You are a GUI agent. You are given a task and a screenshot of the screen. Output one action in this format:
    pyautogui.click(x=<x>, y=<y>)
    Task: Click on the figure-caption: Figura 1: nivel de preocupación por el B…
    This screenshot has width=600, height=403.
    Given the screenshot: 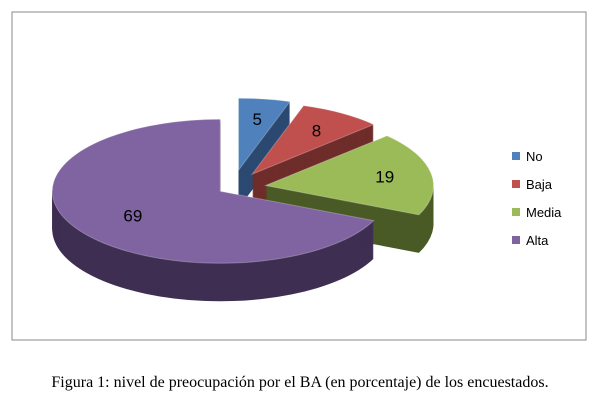 What is the action you would take?
    pyautogui.click(x=300, y=382)
    